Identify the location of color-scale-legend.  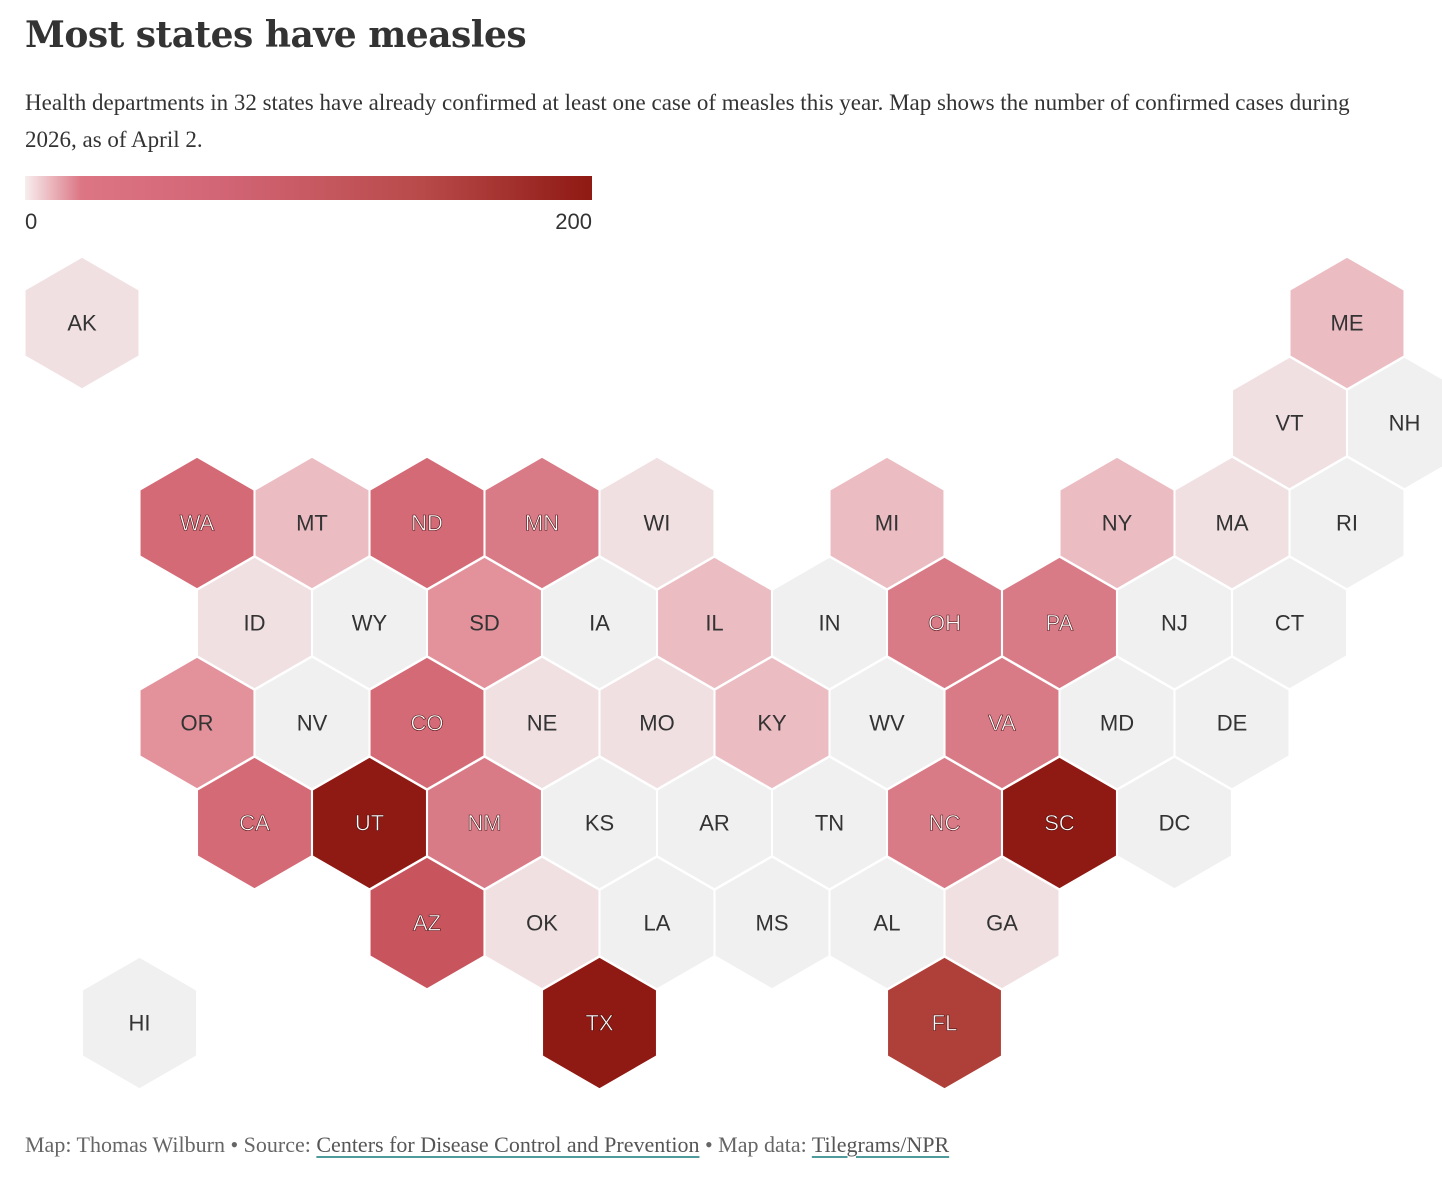
(308, 188).